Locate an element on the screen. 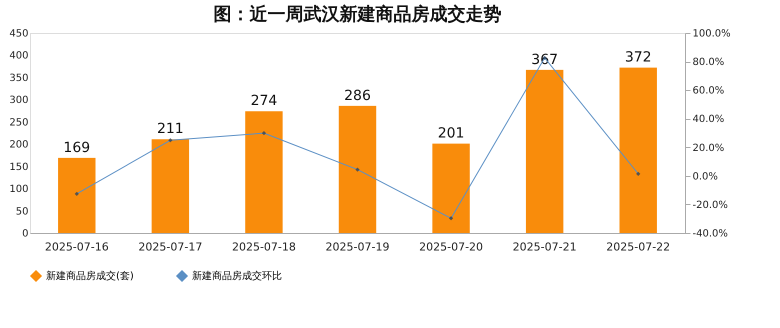  x-tick-label: 2025-07-16 is located at coordinates (76, 247).